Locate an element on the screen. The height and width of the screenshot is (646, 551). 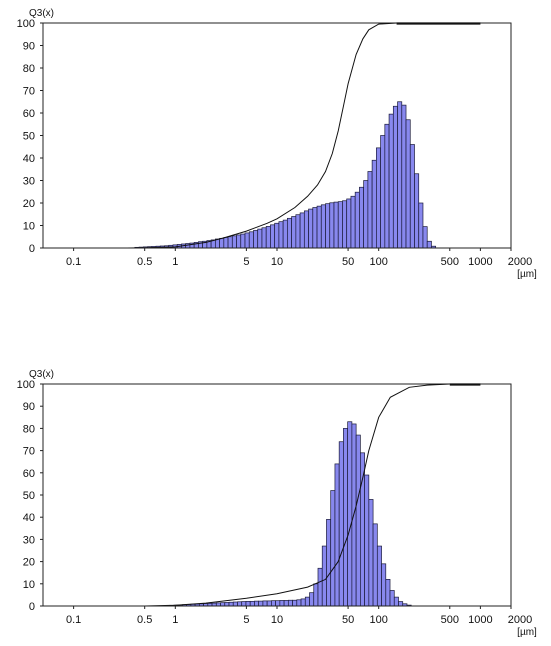
x-tick-label: 1000 is located at coordinates (480, 620).